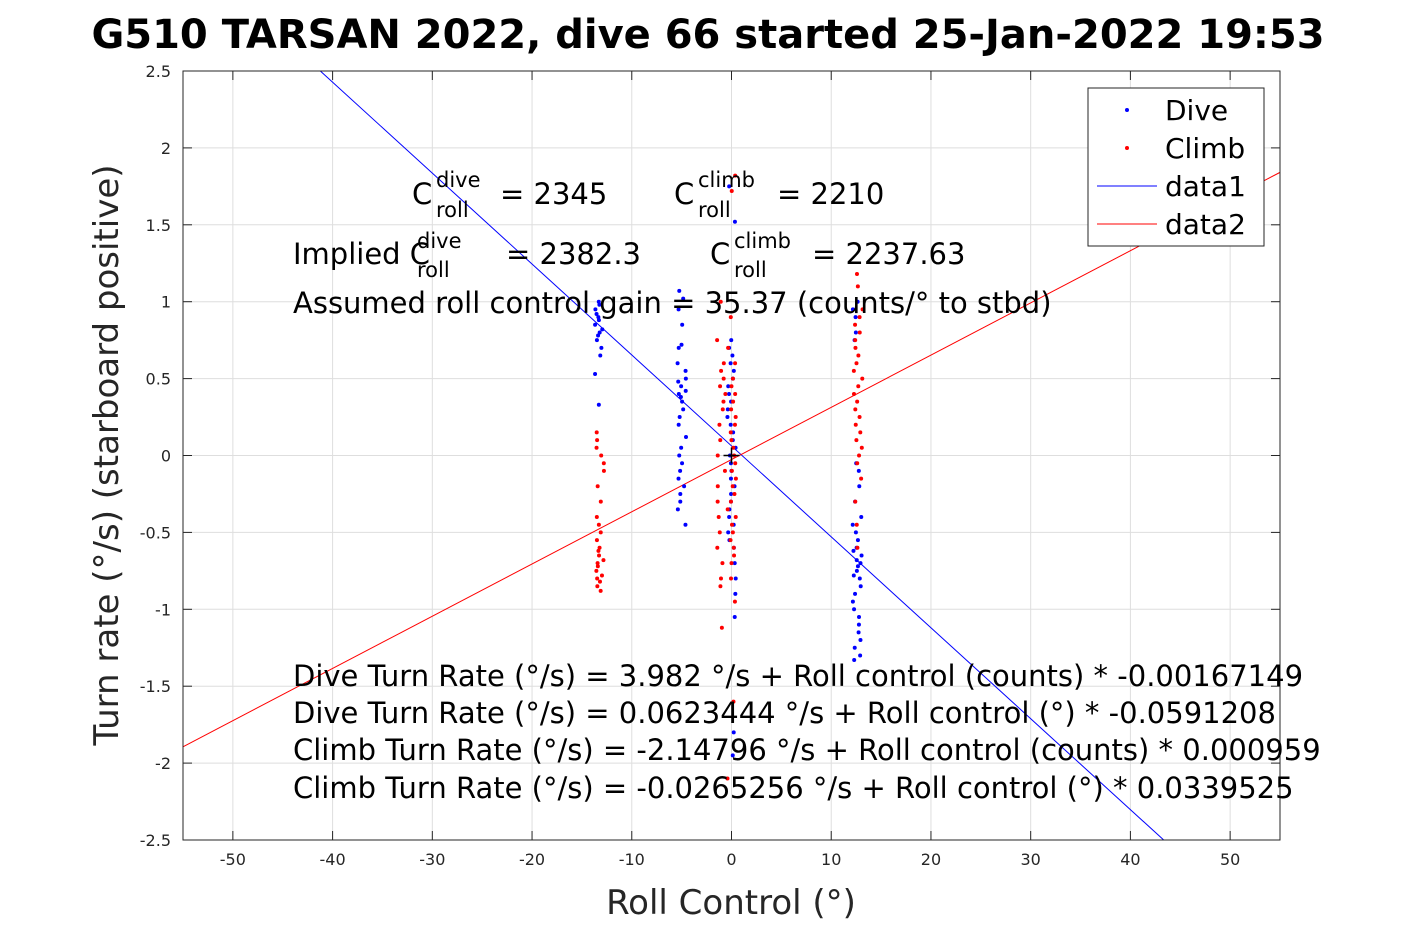  I want to click on y-tick-label: 2, so click(166, 148).